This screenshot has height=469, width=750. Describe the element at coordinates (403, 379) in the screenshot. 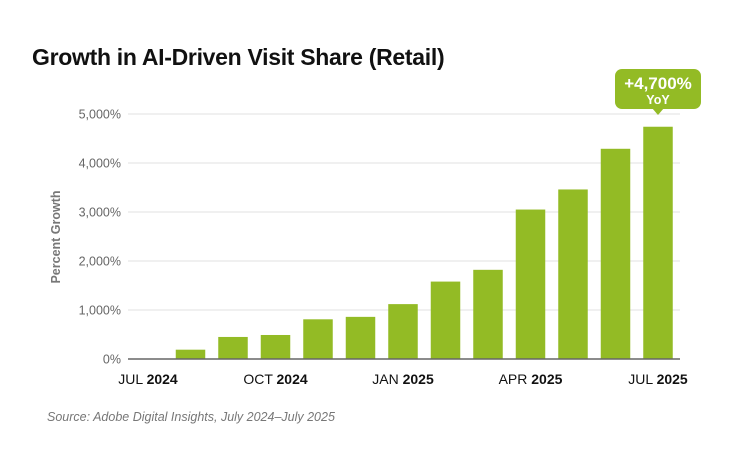

I see `x-tick-label: JAN 2025` at that location.